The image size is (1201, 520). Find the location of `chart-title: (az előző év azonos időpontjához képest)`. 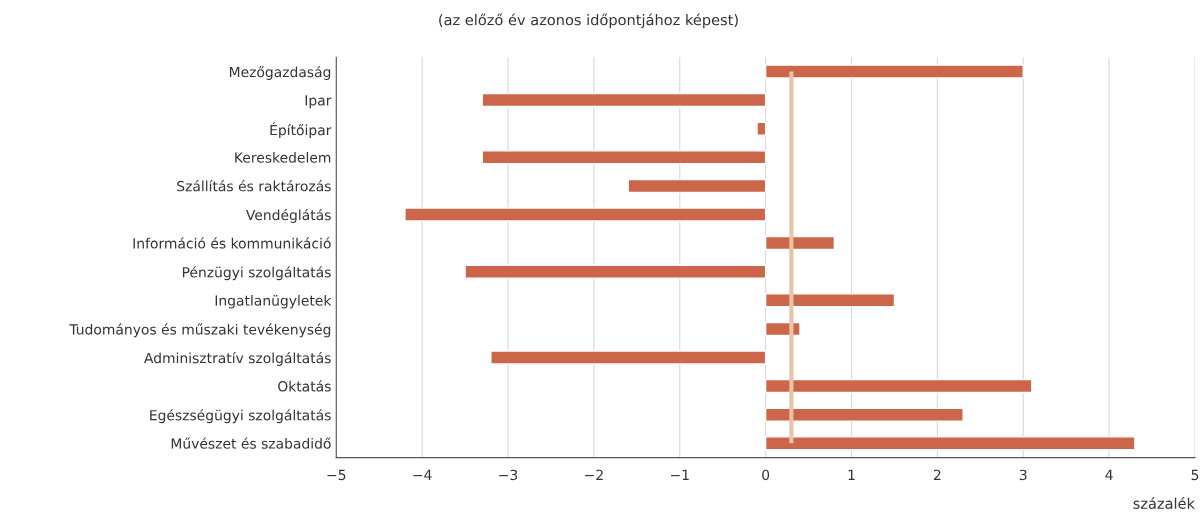

chart-title: (az előző év azonos időpontjához képest) is located at coordinates (588, 21).